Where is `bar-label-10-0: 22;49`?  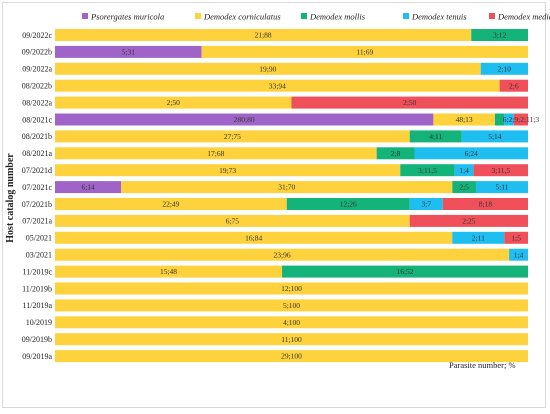 bar-label-10-0: 22;49 is located at coordinates (170, 204).